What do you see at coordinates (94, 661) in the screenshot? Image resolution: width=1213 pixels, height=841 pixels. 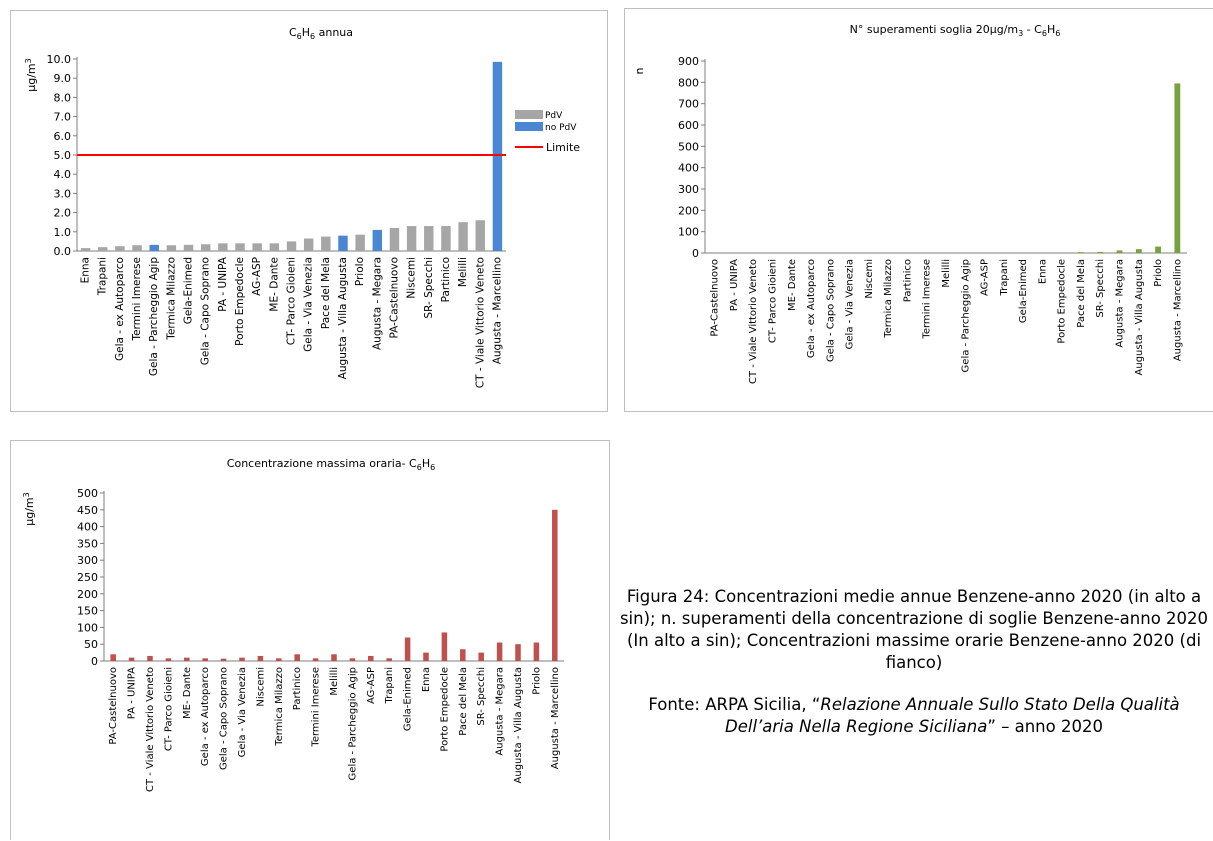 I see `y-tick-label: 0` at bounding box center [94, 661].